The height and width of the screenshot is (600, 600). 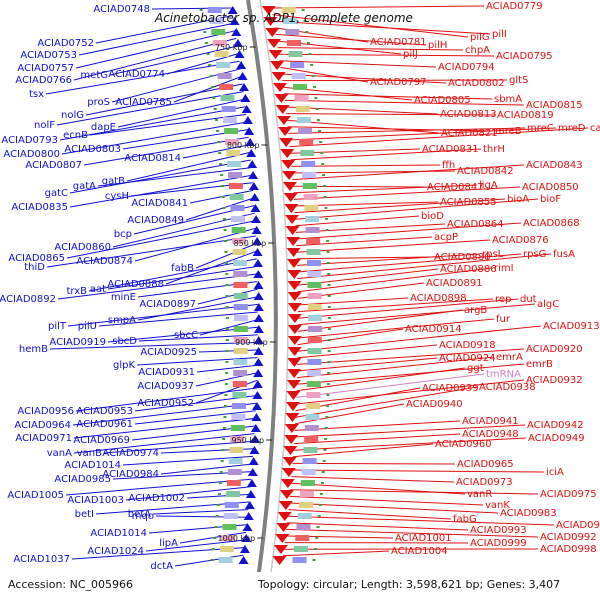 What do you see at coordinates (534, 254) in the screenshot?
I see `gene-label-right: rpsG` at bounding box center [534, 254].